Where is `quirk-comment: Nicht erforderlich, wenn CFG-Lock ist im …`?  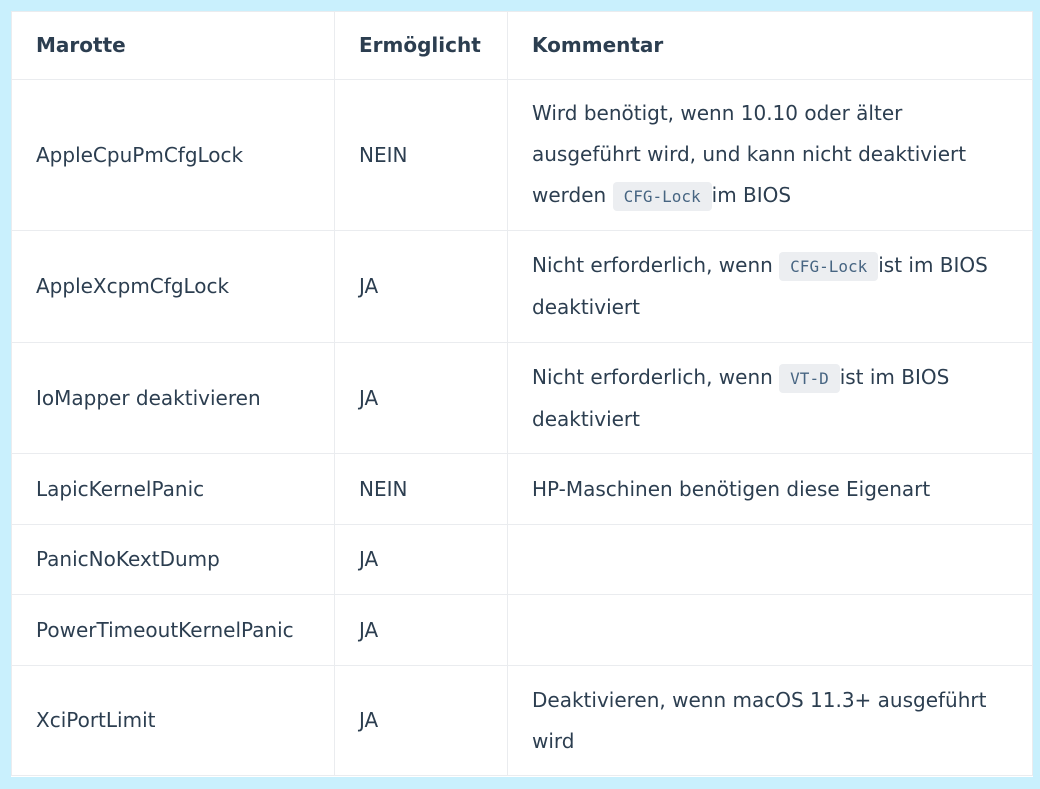
quirk-comment: Nicht erforderlich, wenn CFG-Lock ist im … is located at coordinates (770, 286).